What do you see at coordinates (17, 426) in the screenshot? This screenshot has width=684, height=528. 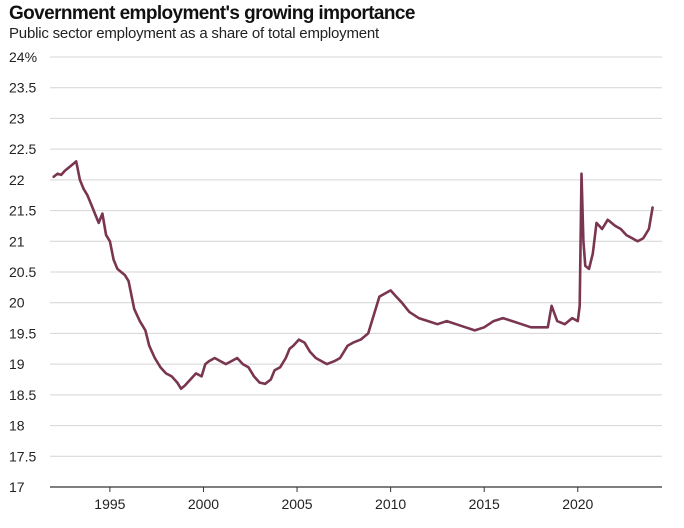 I see `y-tick-label: 18` at bounding box center [17, 426].